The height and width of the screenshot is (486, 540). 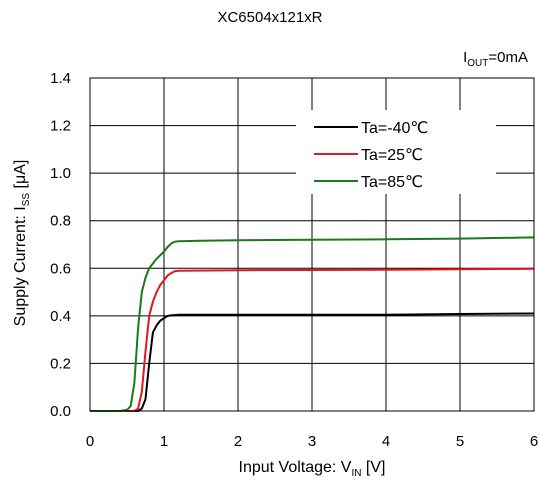 What do you see at coordinates (60, 126) in the screenshot?
I see `y-tick-label: 1.2` at bounding box center [60, 126].